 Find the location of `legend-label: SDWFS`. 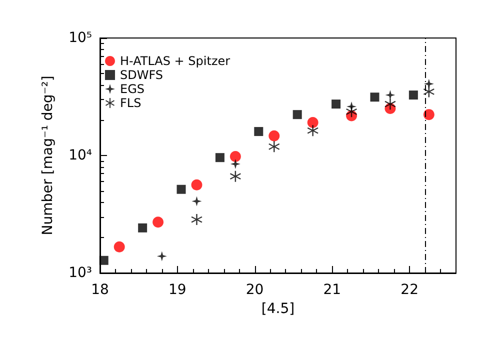

legend-label: SDWFS is located at coordinates (142, 75).